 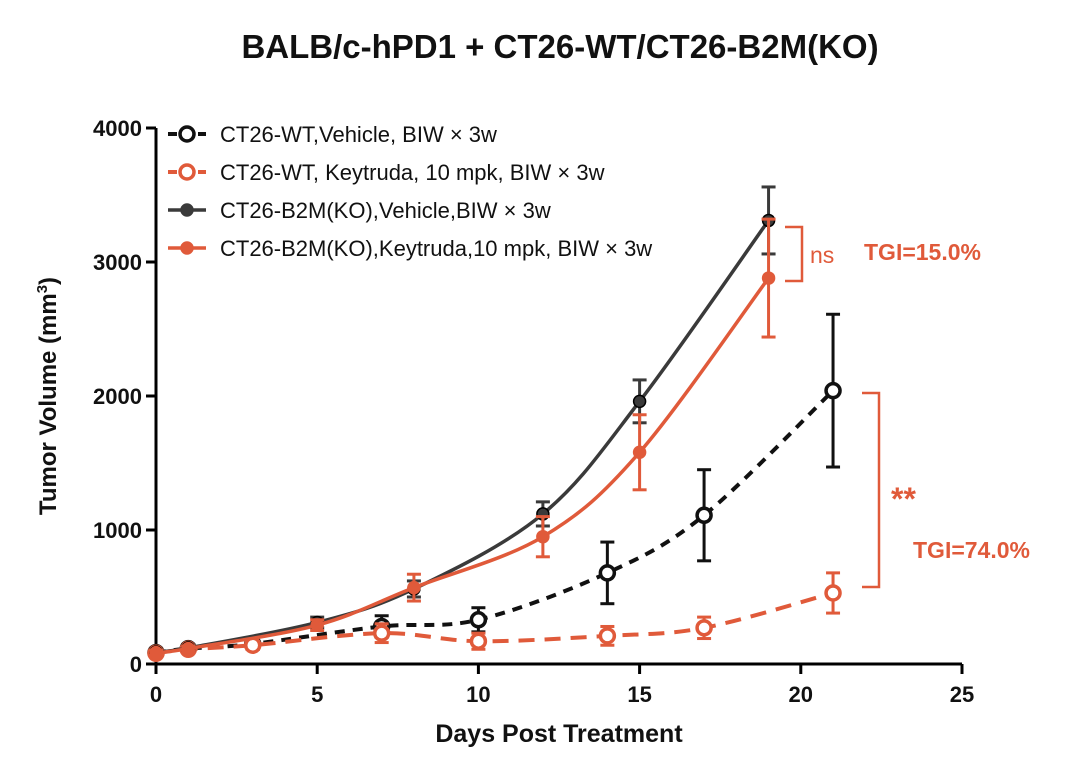 I want to click on legend-item-1: CT26-WT, Keytruda, 10 mpk, BIW × 3w, so click(x=386, y=172).